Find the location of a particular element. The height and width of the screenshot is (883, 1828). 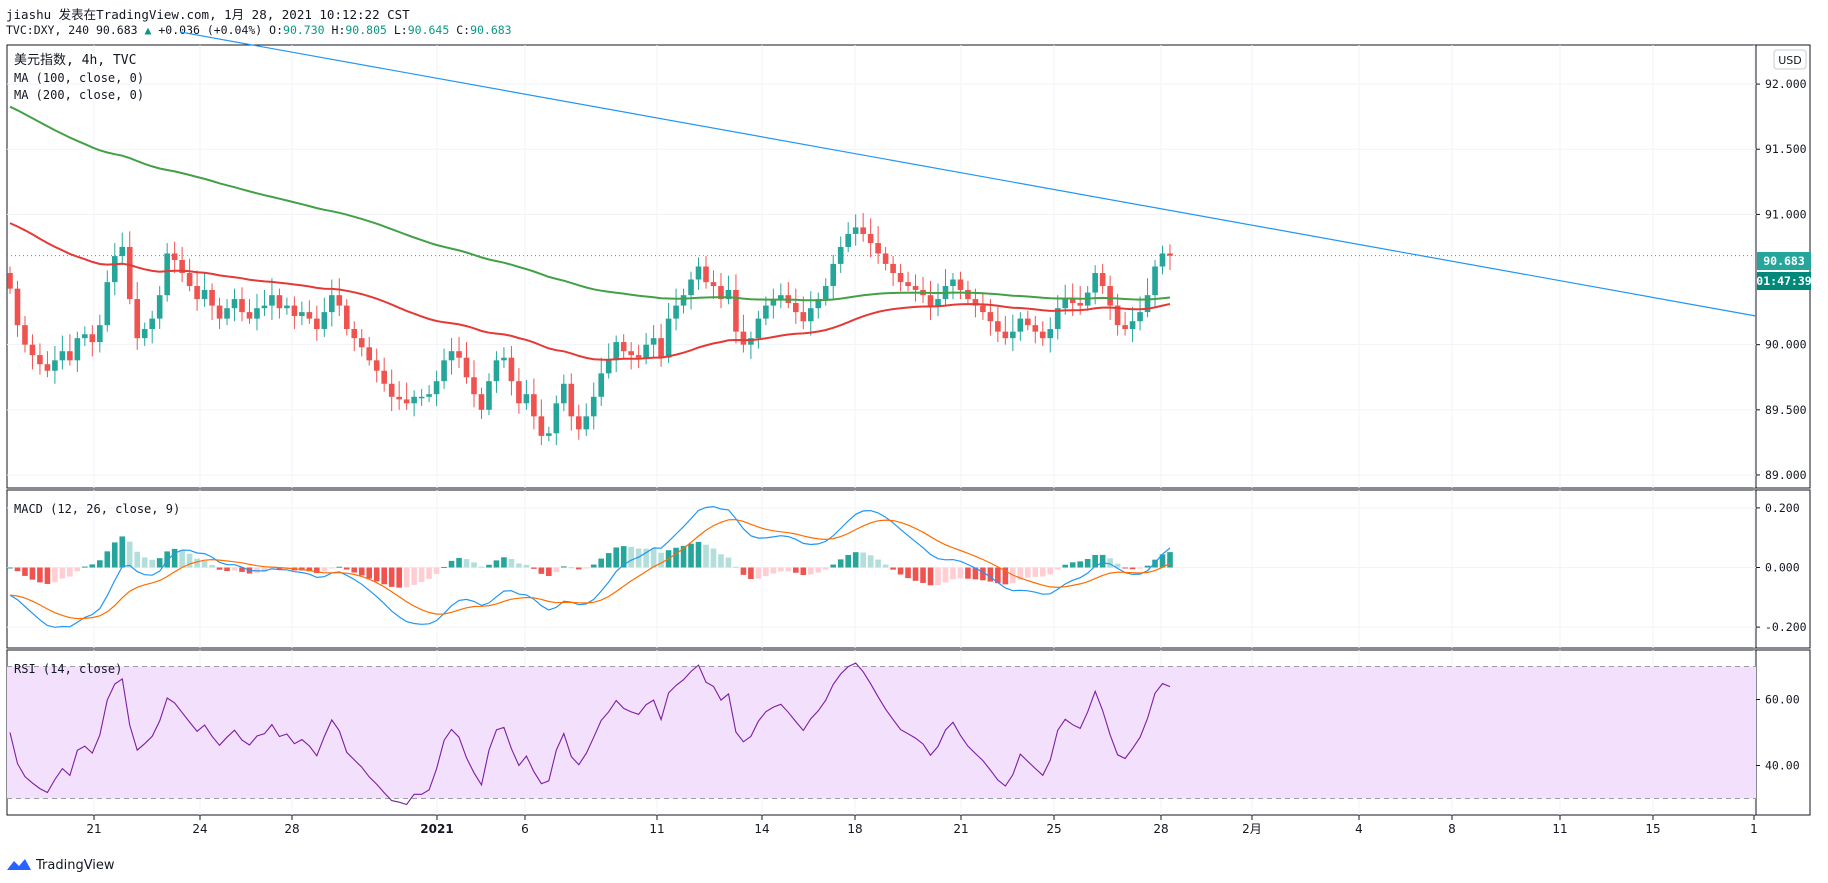

rsi-band-fill is located at coordinates (881, 732).